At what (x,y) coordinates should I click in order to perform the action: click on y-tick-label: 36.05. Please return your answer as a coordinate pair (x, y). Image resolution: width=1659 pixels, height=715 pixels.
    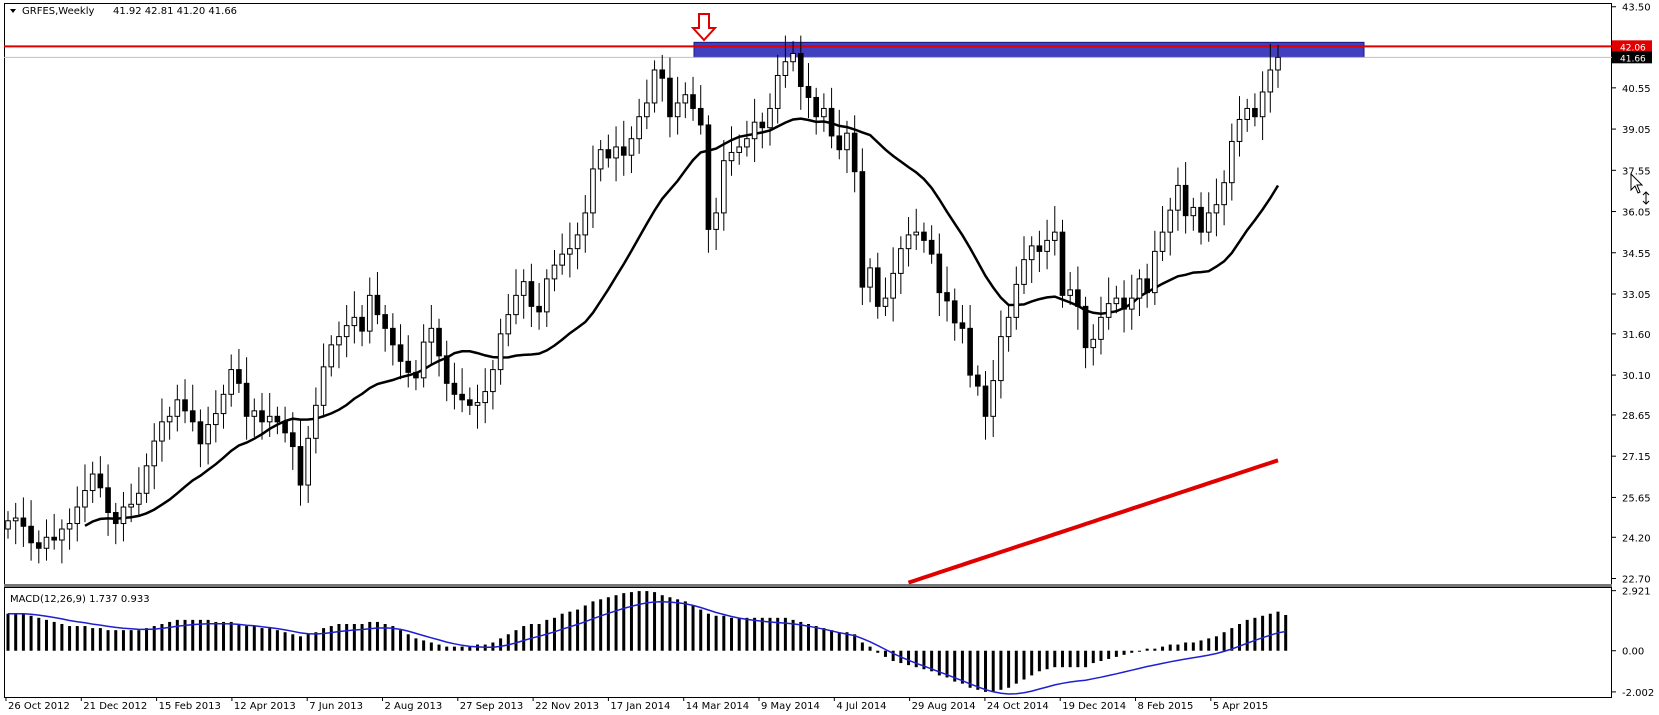
    Looking at the image, I should click on (1636, 213).